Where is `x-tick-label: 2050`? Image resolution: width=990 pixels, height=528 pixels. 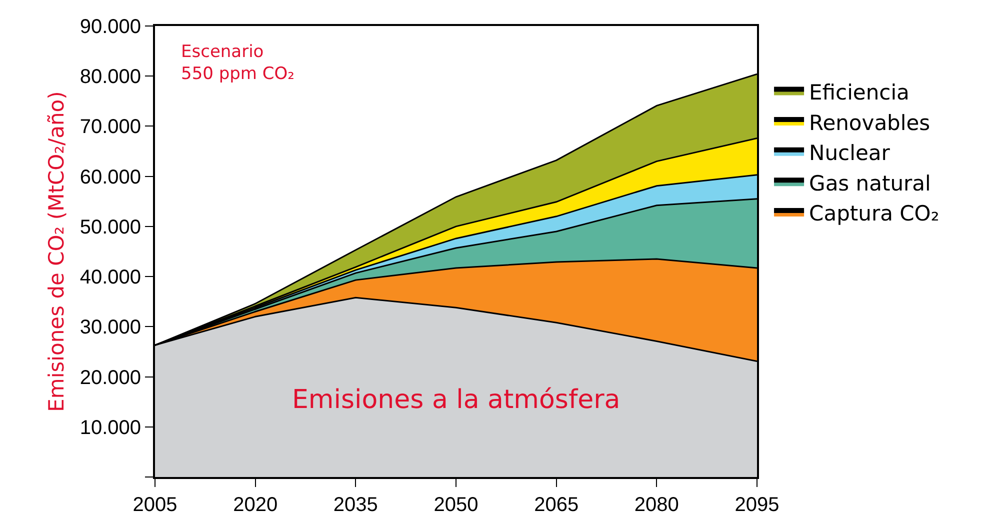
x-tick-label: 2050 is located at coordinates (456, 505).